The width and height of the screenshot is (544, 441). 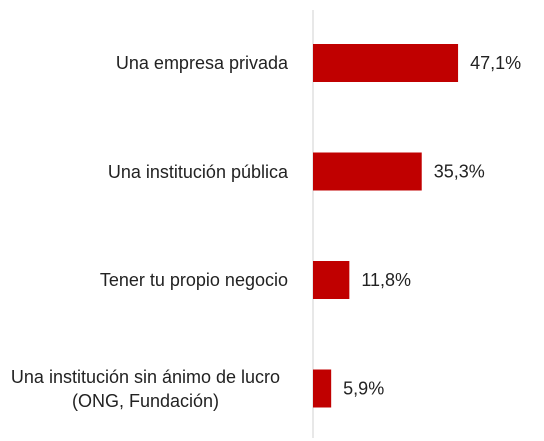 What do you see at coordinates (459, 171) in the screenshot?
I see `value-label: 35,3%` at bounding box center [459, 171].